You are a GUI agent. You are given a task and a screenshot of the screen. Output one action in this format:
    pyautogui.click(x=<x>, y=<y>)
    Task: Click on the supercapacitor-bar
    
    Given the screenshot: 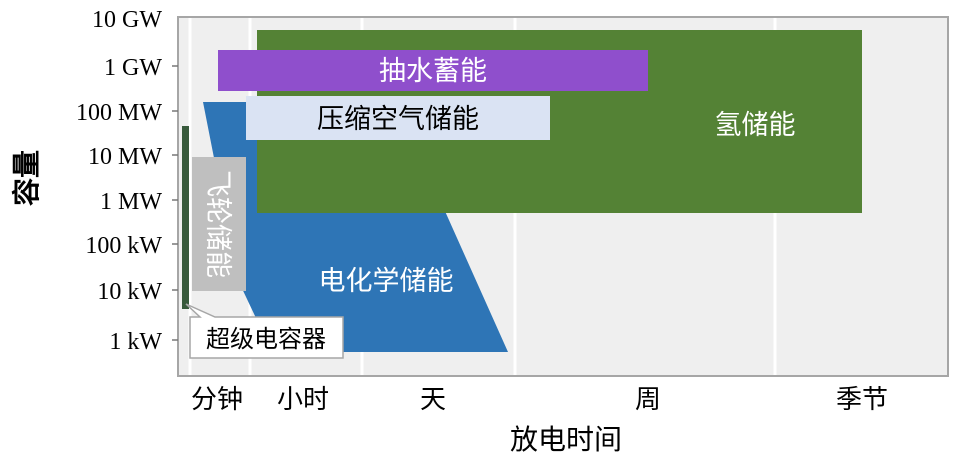 What is the action you would take?
    pyautogui.click(x=185, y=217)
    